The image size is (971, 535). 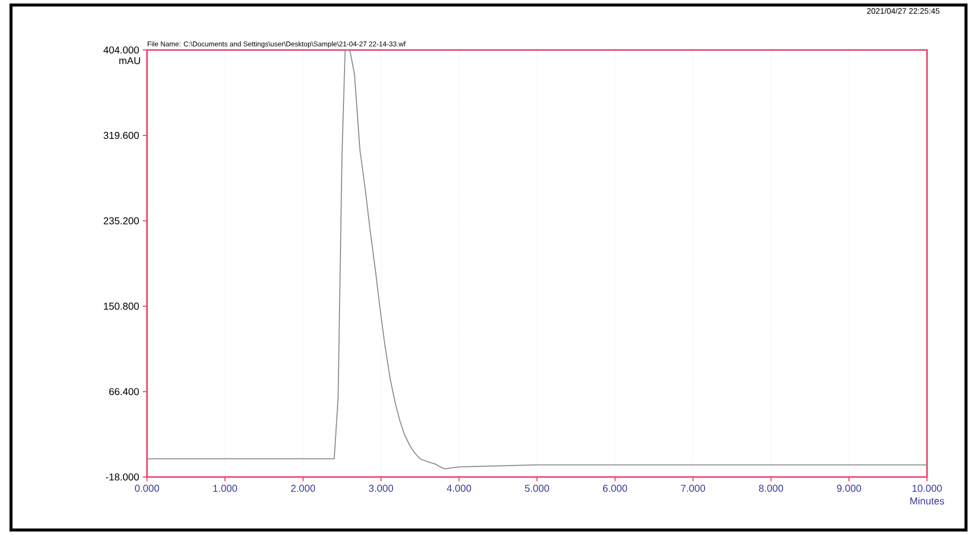 I want to click on x-tick-label: 0.000, so click(x=147, y=488).